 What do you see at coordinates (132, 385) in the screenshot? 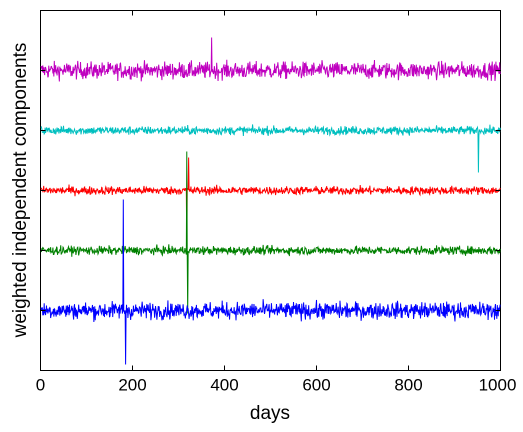
I see `x-tick-label-1: 200` at bounding box center [132, 385].